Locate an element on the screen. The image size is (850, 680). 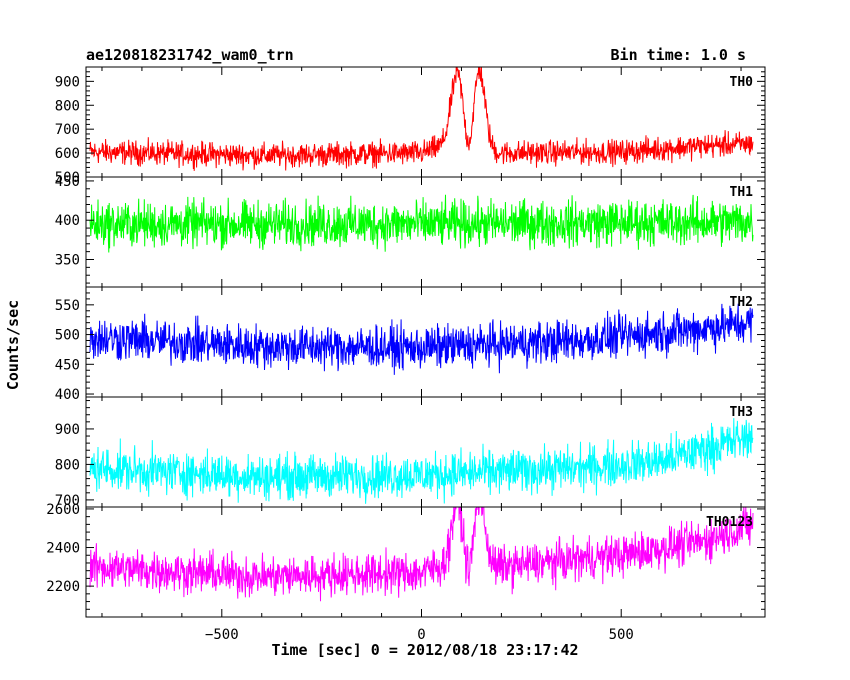
x-tick-label: −500 is located at coordinates (222, 635).